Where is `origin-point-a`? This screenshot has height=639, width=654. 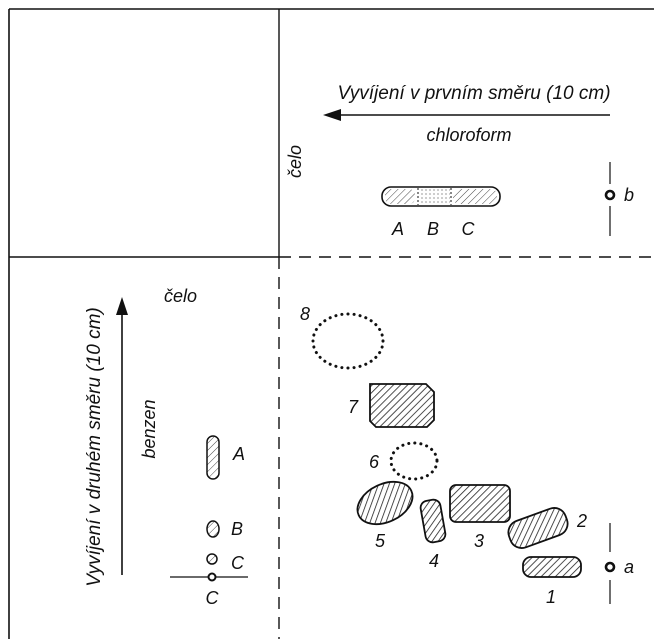
origin-point-a is located at coordinates (610, 567).